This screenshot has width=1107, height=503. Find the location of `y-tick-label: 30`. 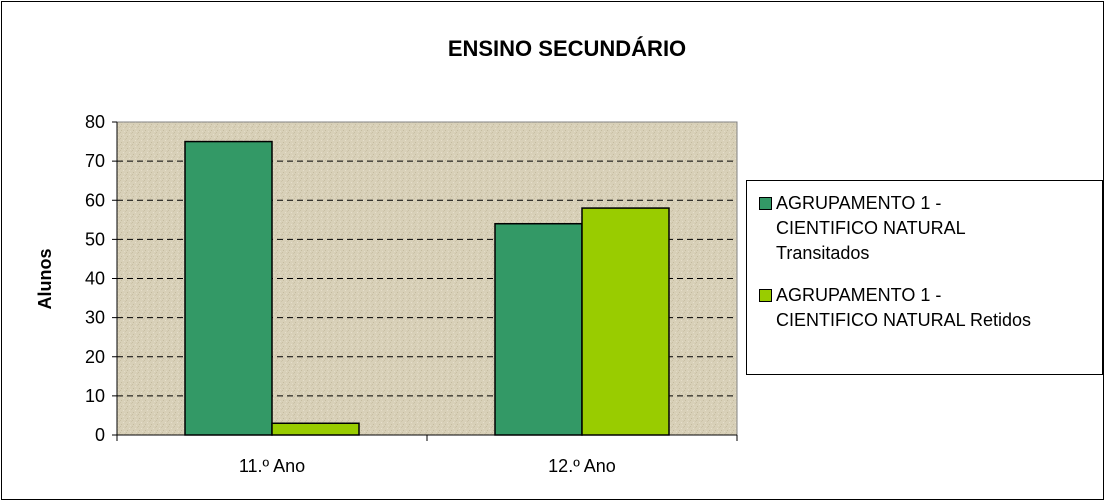

y-tick-label: 30 is located at coordinates (95, 318).